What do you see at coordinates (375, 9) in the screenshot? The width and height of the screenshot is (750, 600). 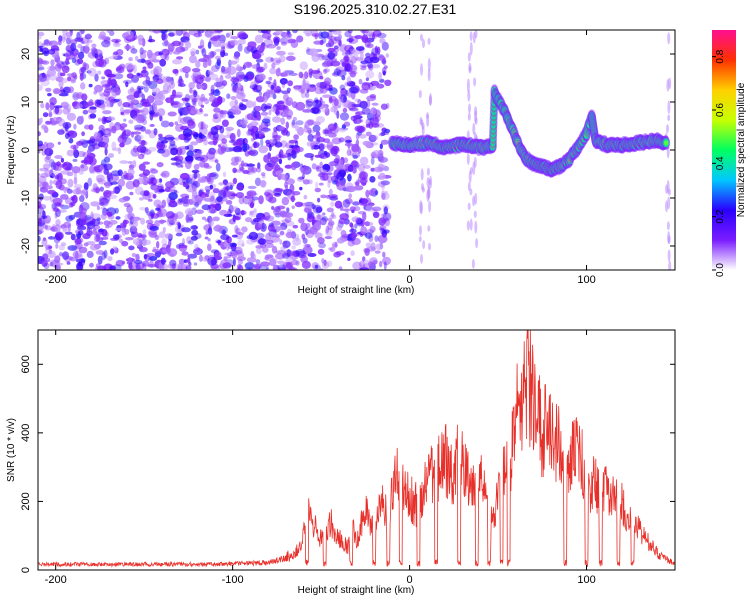 I see `figure-title: S196.2025.310.02.27.E31` at bounding box center [375, 9].